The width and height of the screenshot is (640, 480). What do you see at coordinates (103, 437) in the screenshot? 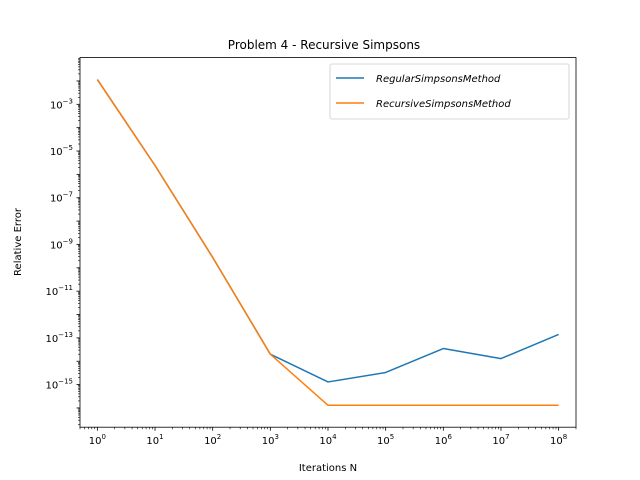
I see `x-tick-exponent: 0` at bounding box center [103, 437].